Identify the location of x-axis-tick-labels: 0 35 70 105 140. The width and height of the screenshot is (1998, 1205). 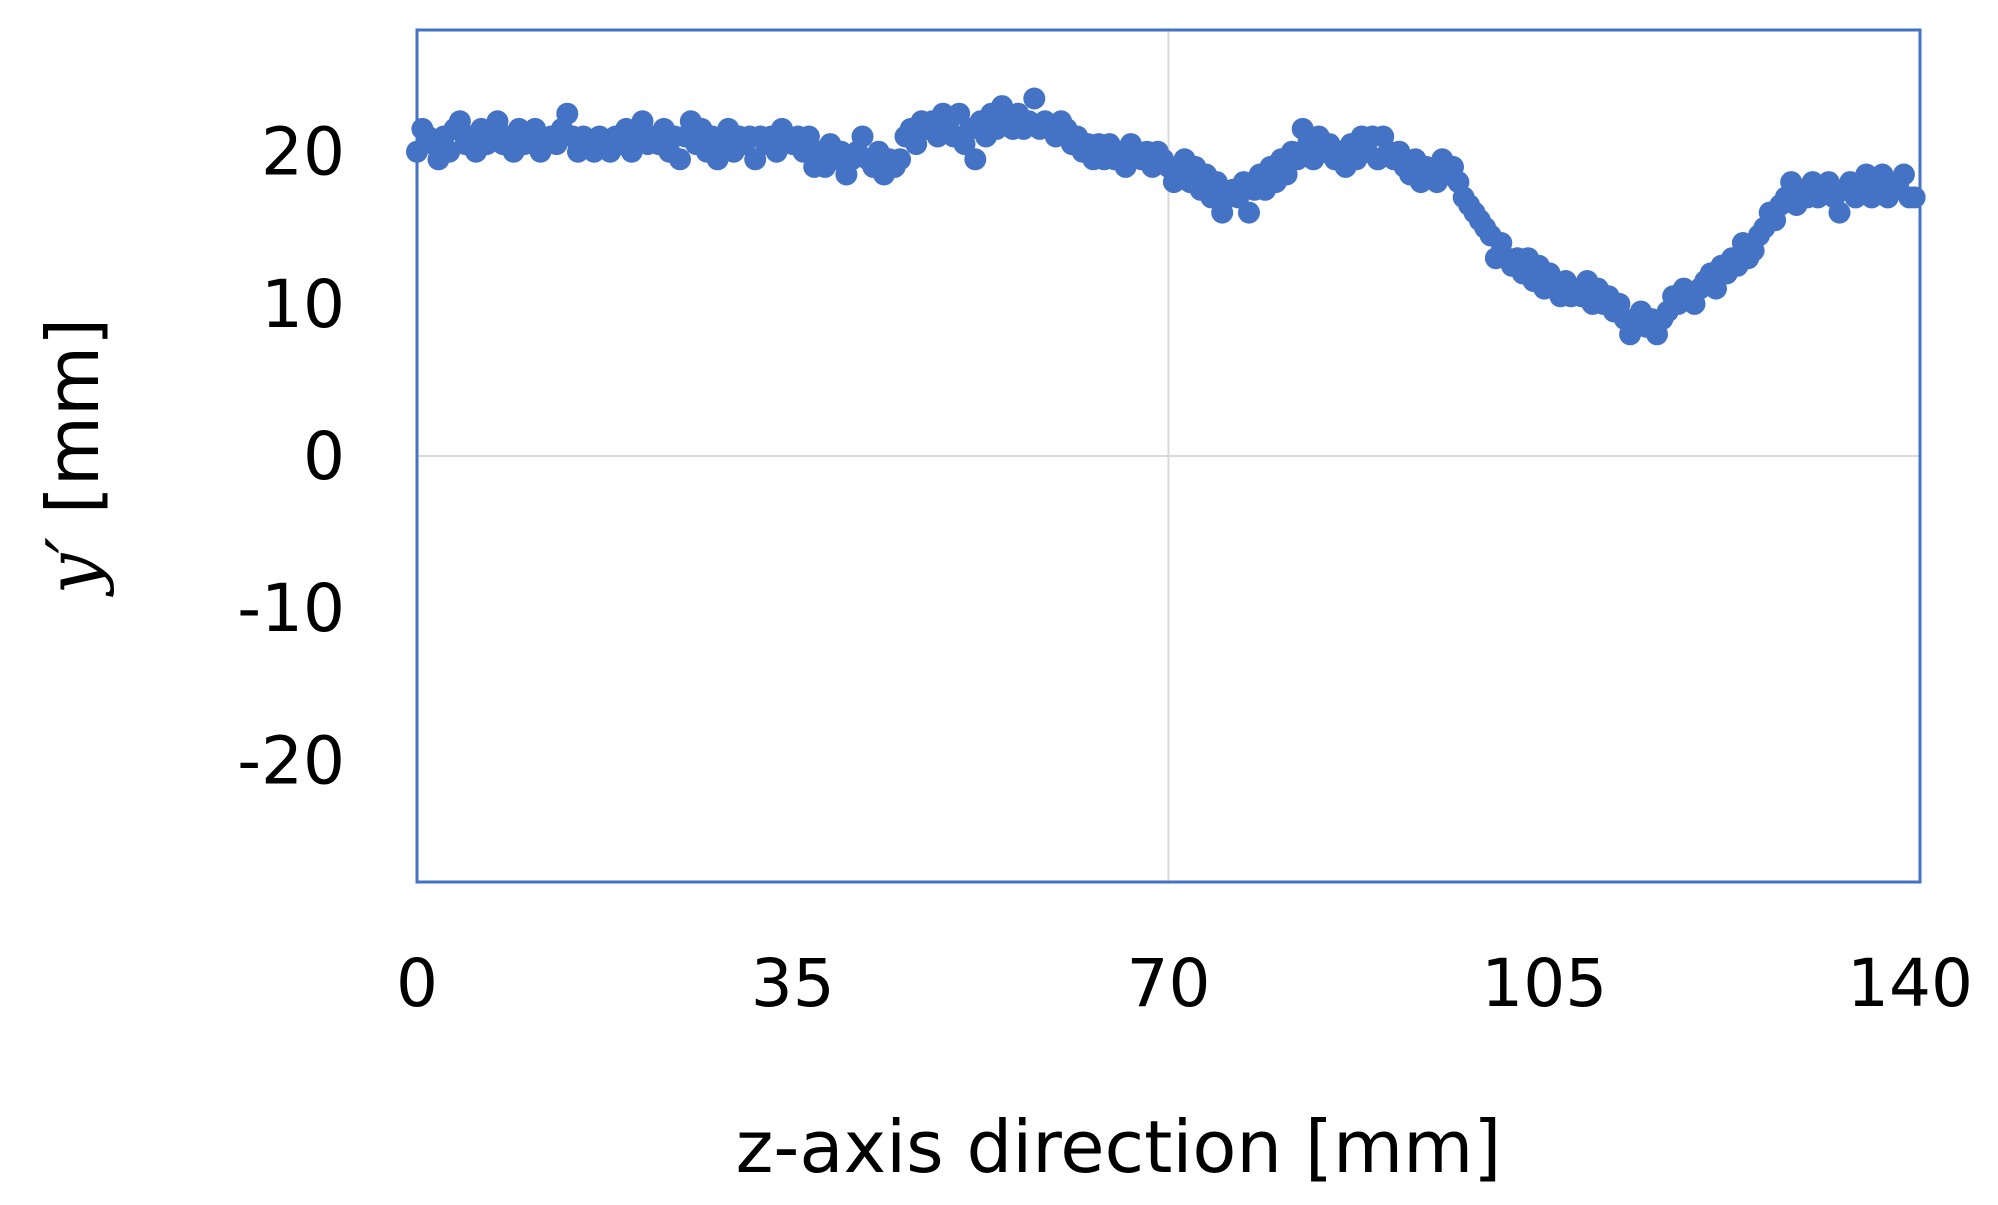
(1184, 983).